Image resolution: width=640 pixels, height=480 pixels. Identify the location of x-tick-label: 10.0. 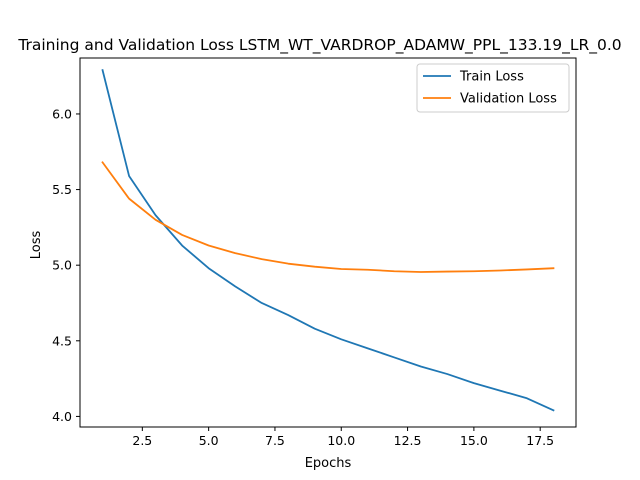
(341, 440).